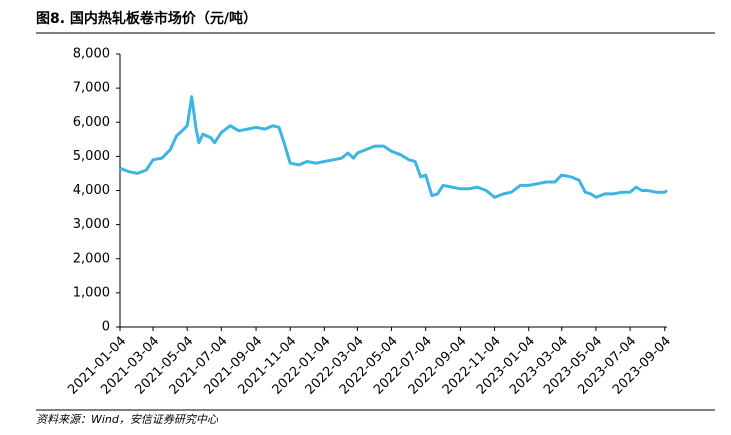 The image size is (731, 435). I want to click on chart-title: 图8. 国内热轧板卷市场价（元/吨）, so click(146, 18).